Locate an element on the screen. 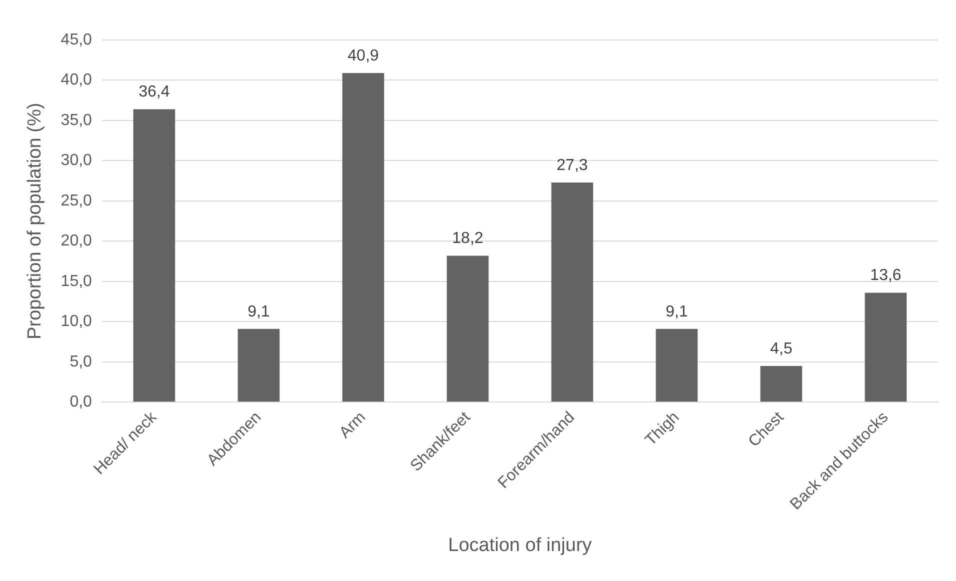  data-label: 4,5 is located at coordinates (781, 349).